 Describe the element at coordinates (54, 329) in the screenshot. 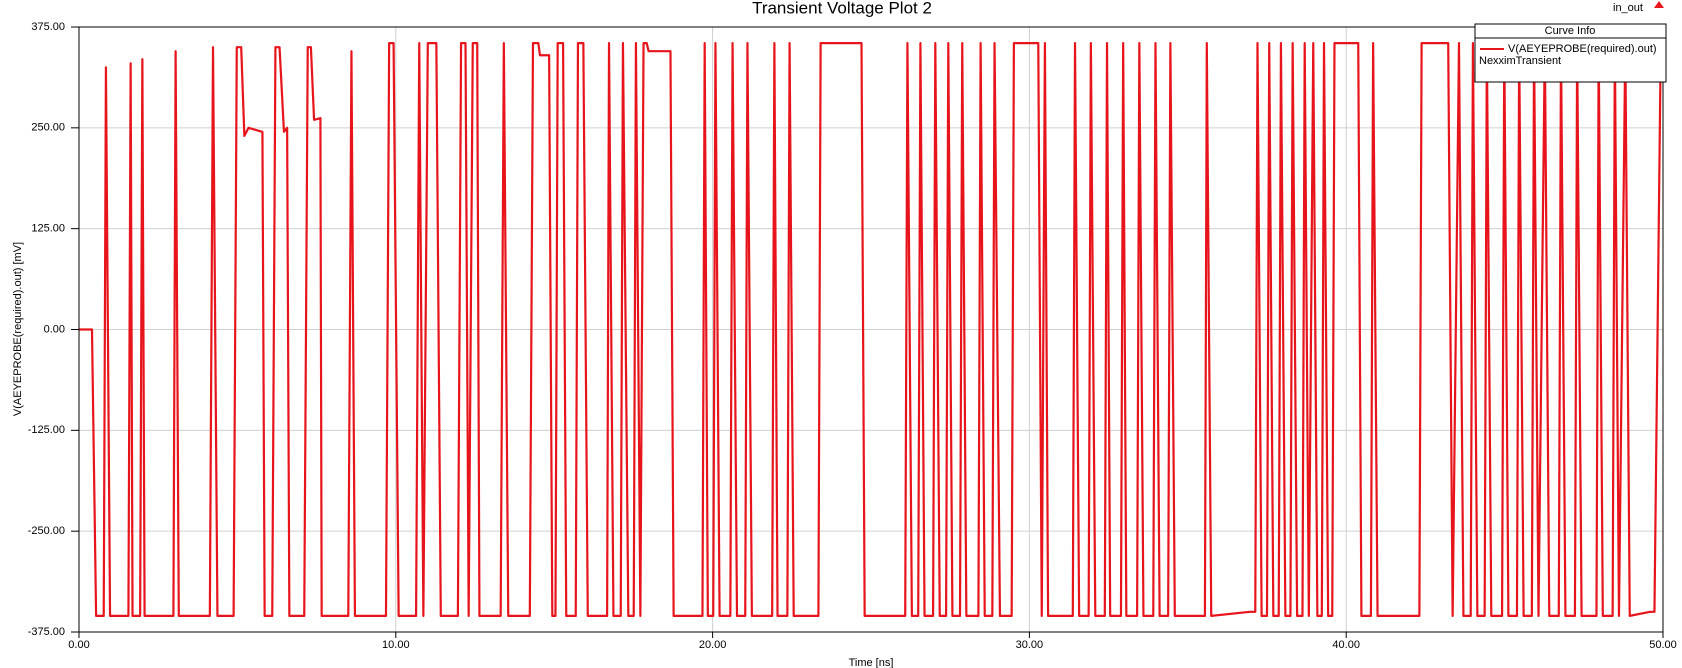

I see `y-tick-label: 0.00` at that location.